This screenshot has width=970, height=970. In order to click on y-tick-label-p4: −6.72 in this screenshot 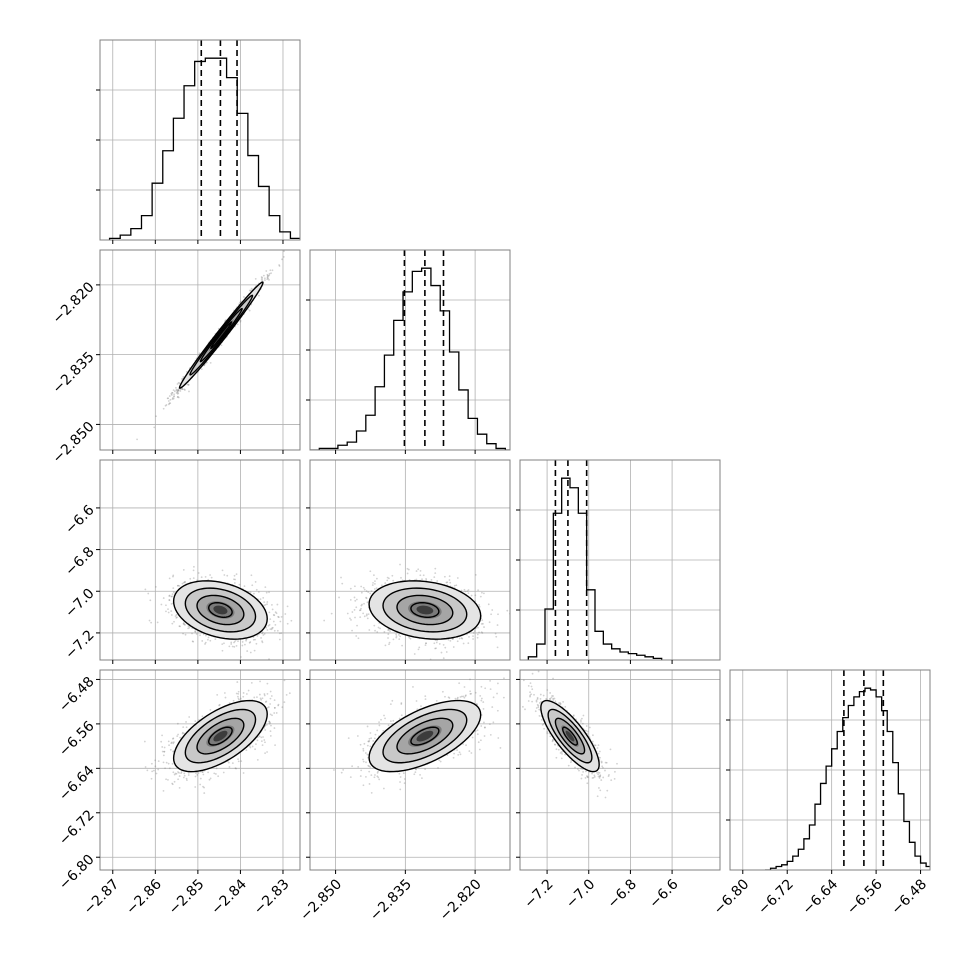, I will do `click(77, 828)`.